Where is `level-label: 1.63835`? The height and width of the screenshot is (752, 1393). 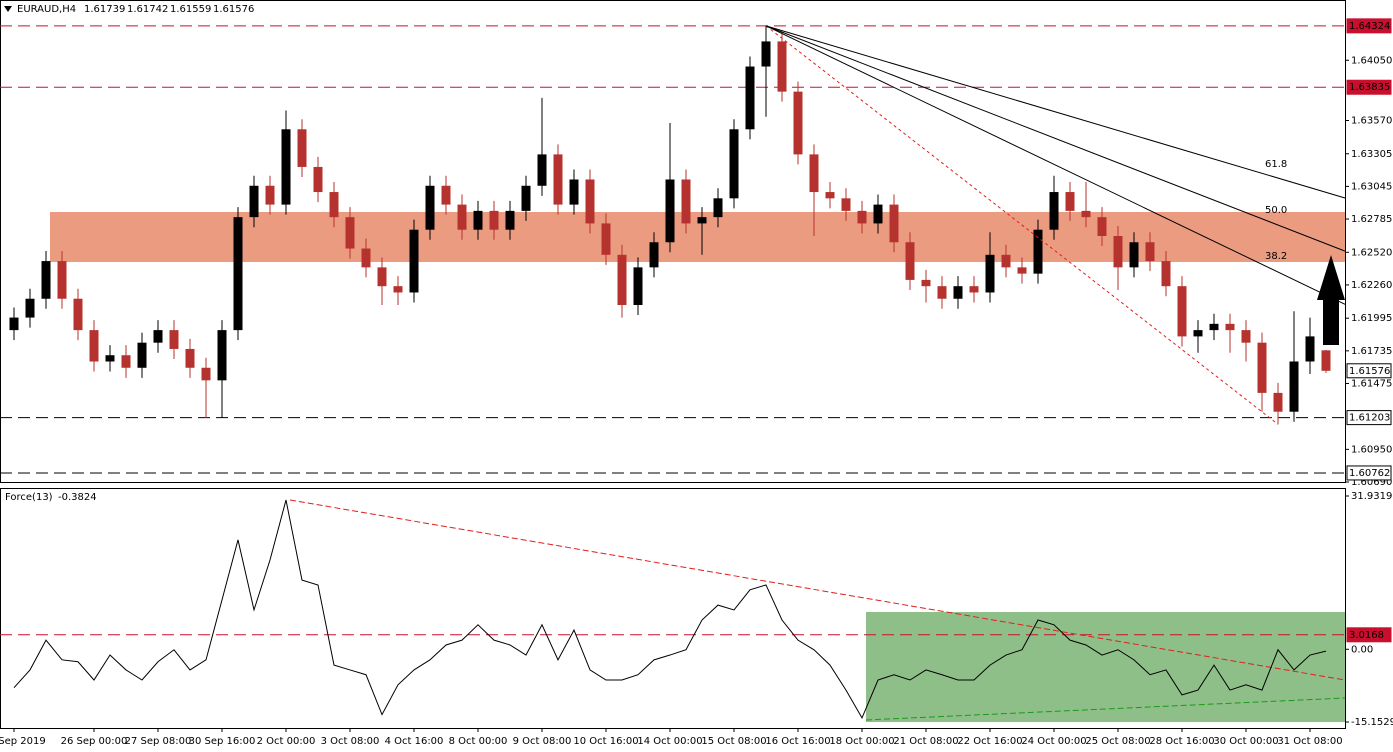 level-label: 1.63835 is located at coordinates (1369, 87).